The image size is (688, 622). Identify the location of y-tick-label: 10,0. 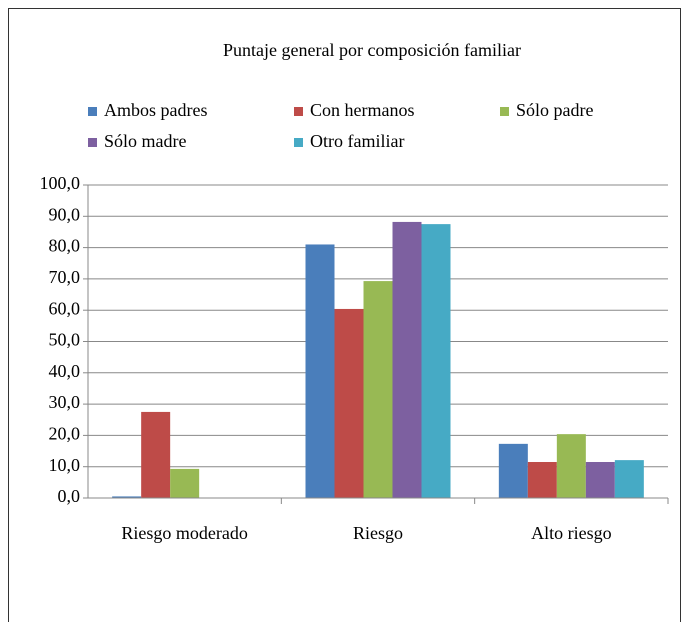
(65, 465).